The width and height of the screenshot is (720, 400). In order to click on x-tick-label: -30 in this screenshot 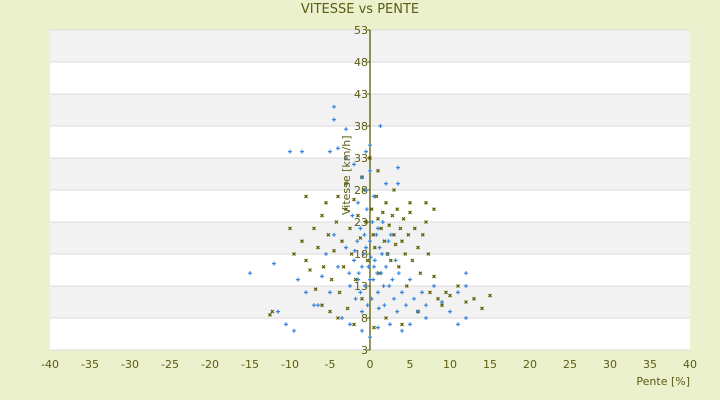, I will do `click(130, 364)`.